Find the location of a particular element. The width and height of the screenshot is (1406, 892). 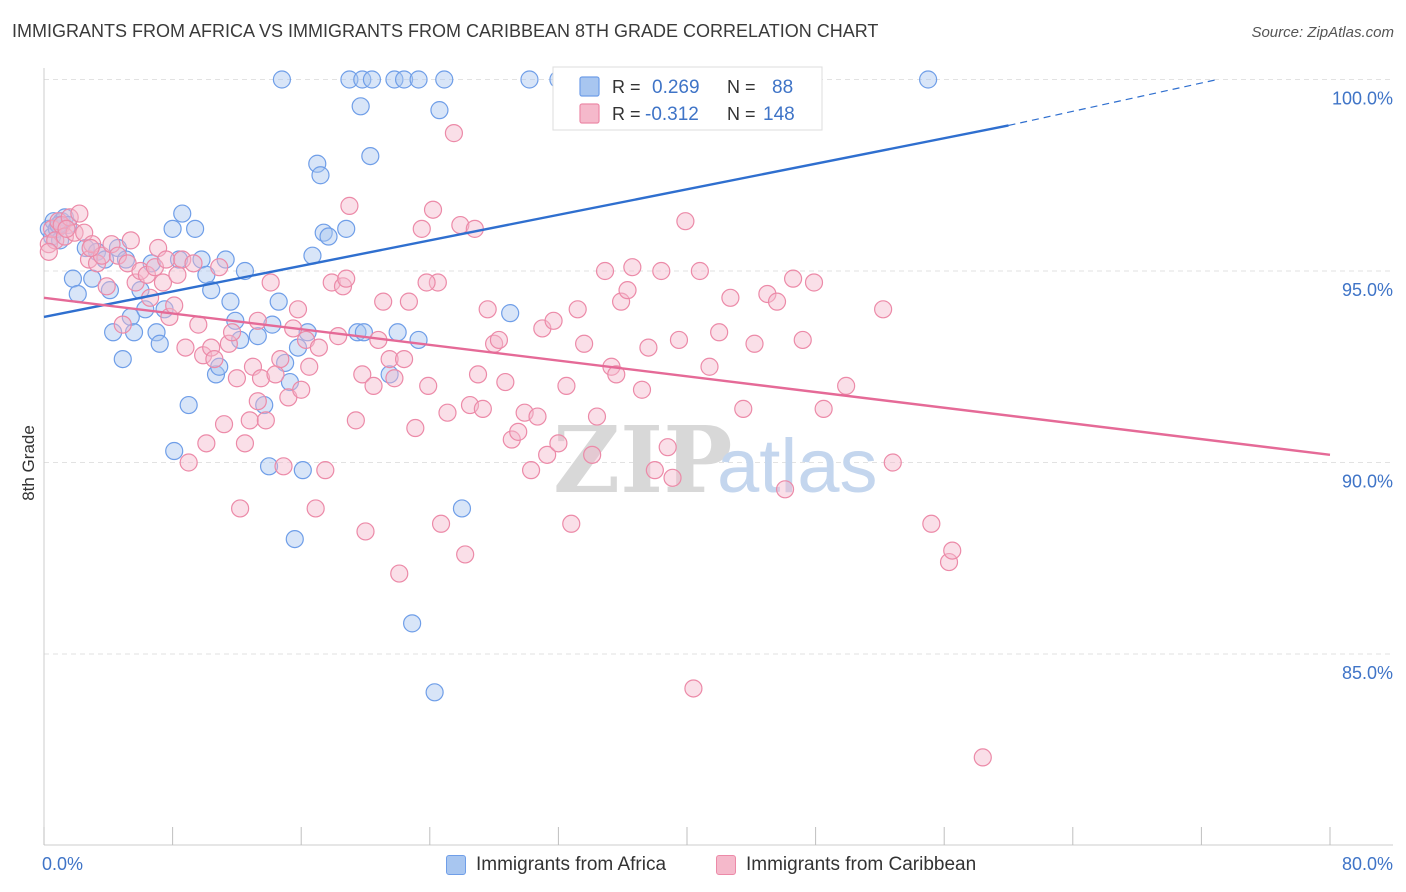

legend-africa-n-value: 88 is located at coordinates (782, 87).